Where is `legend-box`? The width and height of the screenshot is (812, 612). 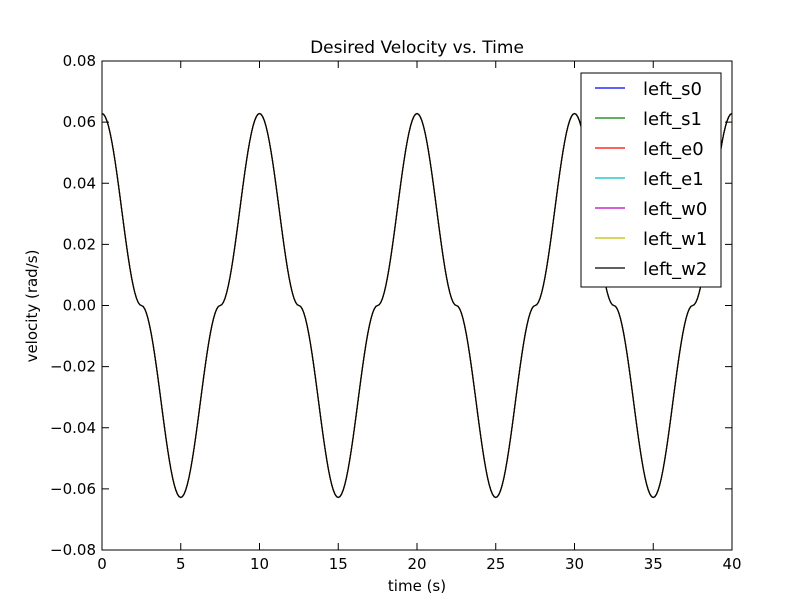 legend-box is located at coordinates (651, 180).